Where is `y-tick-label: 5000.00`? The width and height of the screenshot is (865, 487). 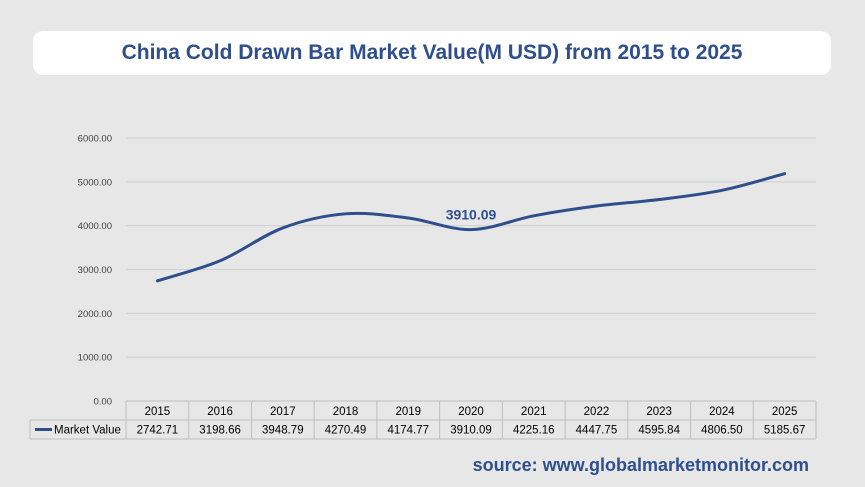 y-tick-label: 5000.00 is located at coordinates (95, 182).